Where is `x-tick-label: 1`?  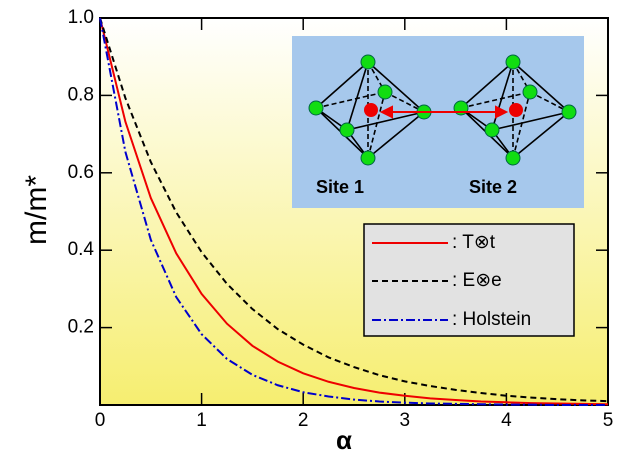
x-tick-label: 1 is located at coordinates (201, 420).